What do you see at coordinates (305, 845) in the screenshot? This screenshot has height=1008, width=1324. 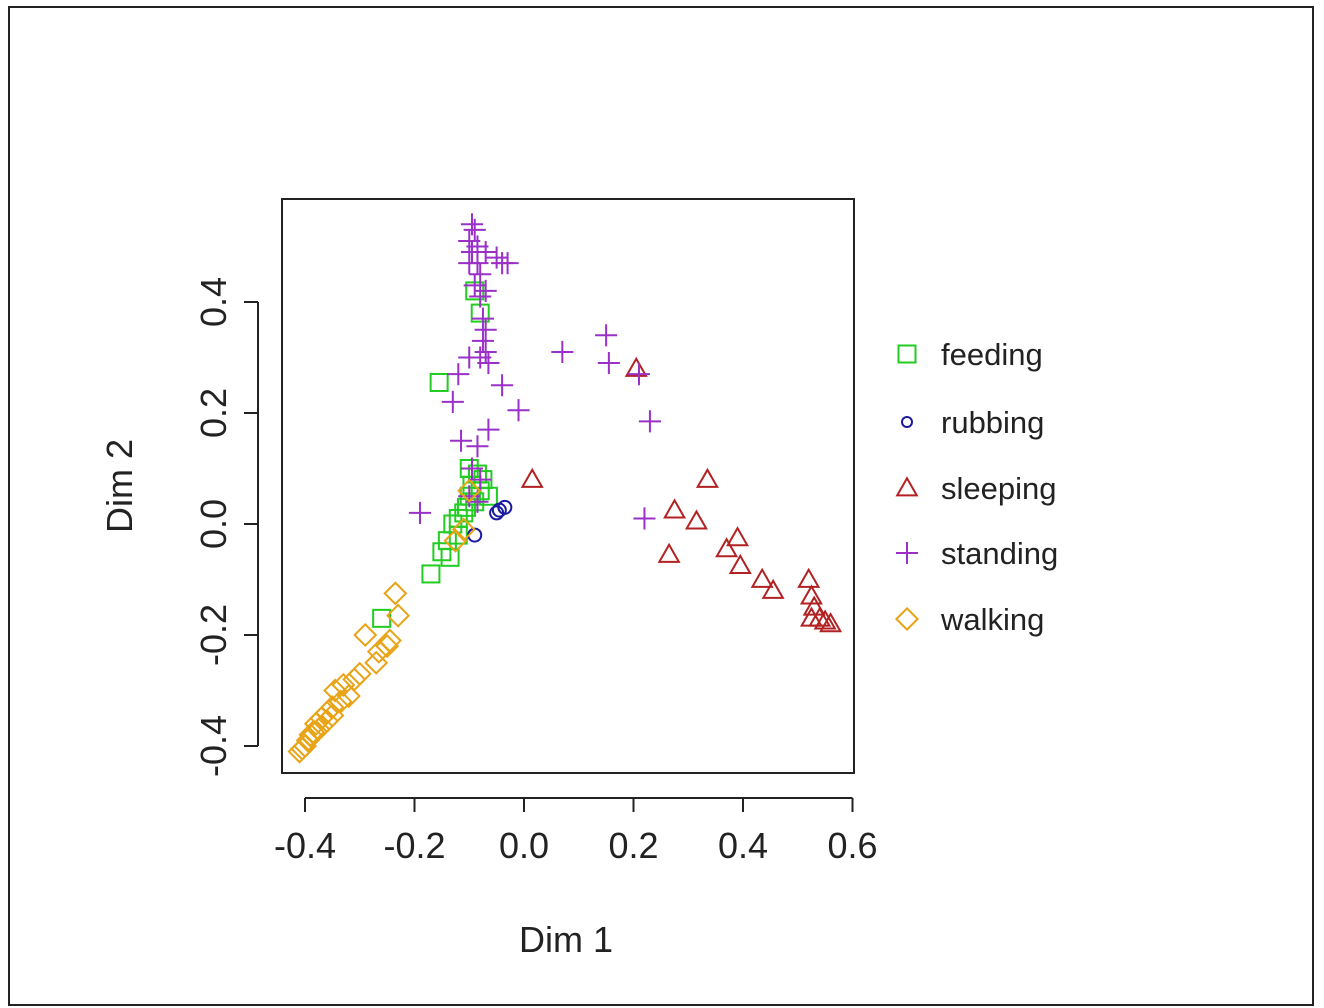 I see `x-tick-label: -0.4` at bounding box center [305, 845].